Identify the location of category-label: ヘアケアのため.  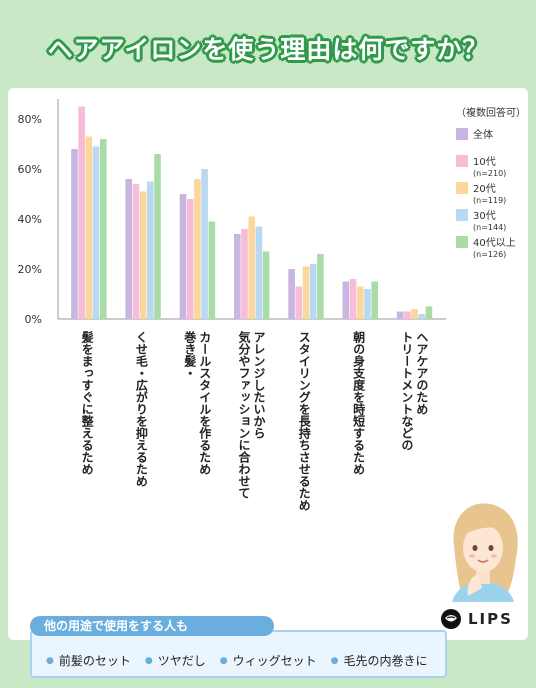
(422, 373).